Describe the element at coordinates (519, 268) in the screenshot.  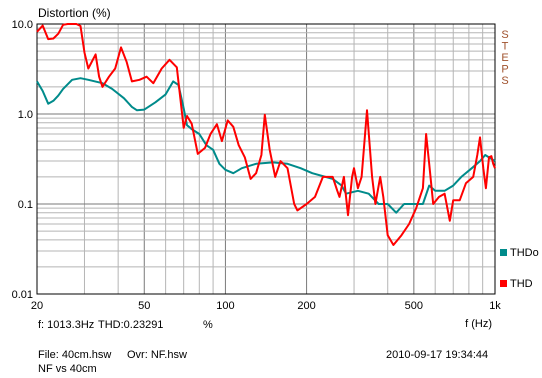
I see `legend: THDo THD` at that location.